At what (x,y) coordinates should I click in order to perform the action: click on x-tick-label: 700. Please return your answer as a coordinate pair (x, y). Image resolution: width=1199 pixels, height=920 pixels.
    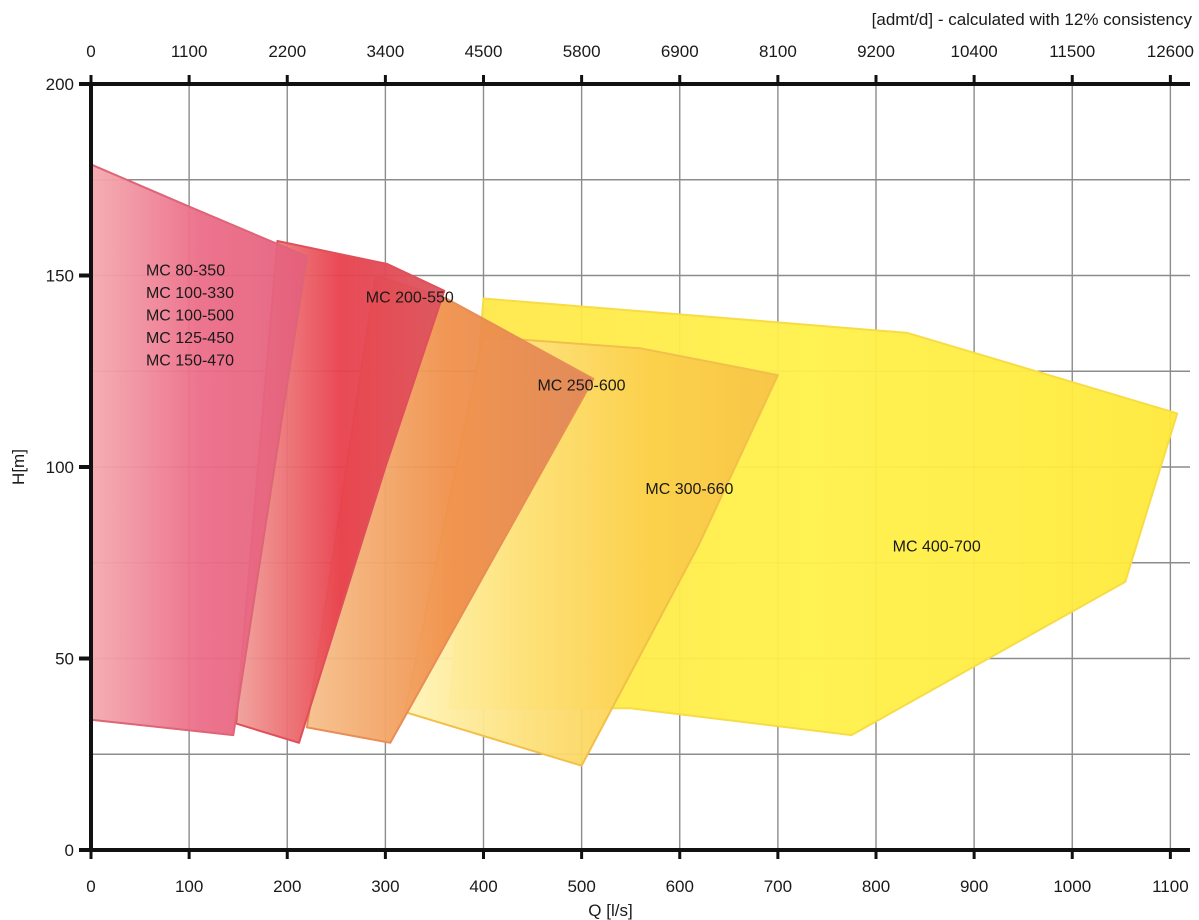
    Looking at the image, I should click on (778, 886).